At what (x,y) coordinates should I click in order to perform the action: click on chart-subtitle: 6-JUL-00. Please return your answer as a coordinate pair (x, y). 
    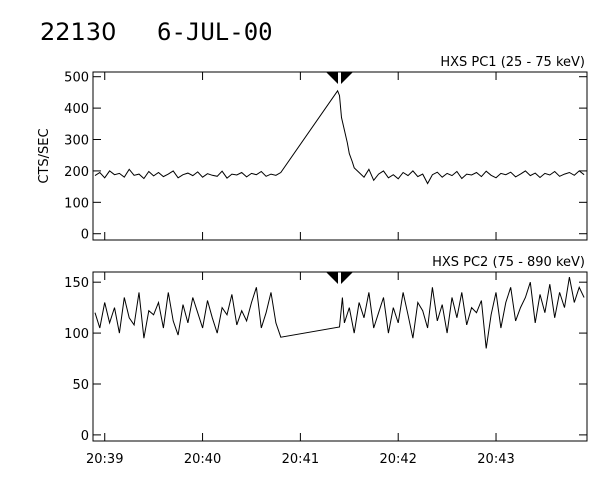
    Looking at the image, I should click on (215, 32).